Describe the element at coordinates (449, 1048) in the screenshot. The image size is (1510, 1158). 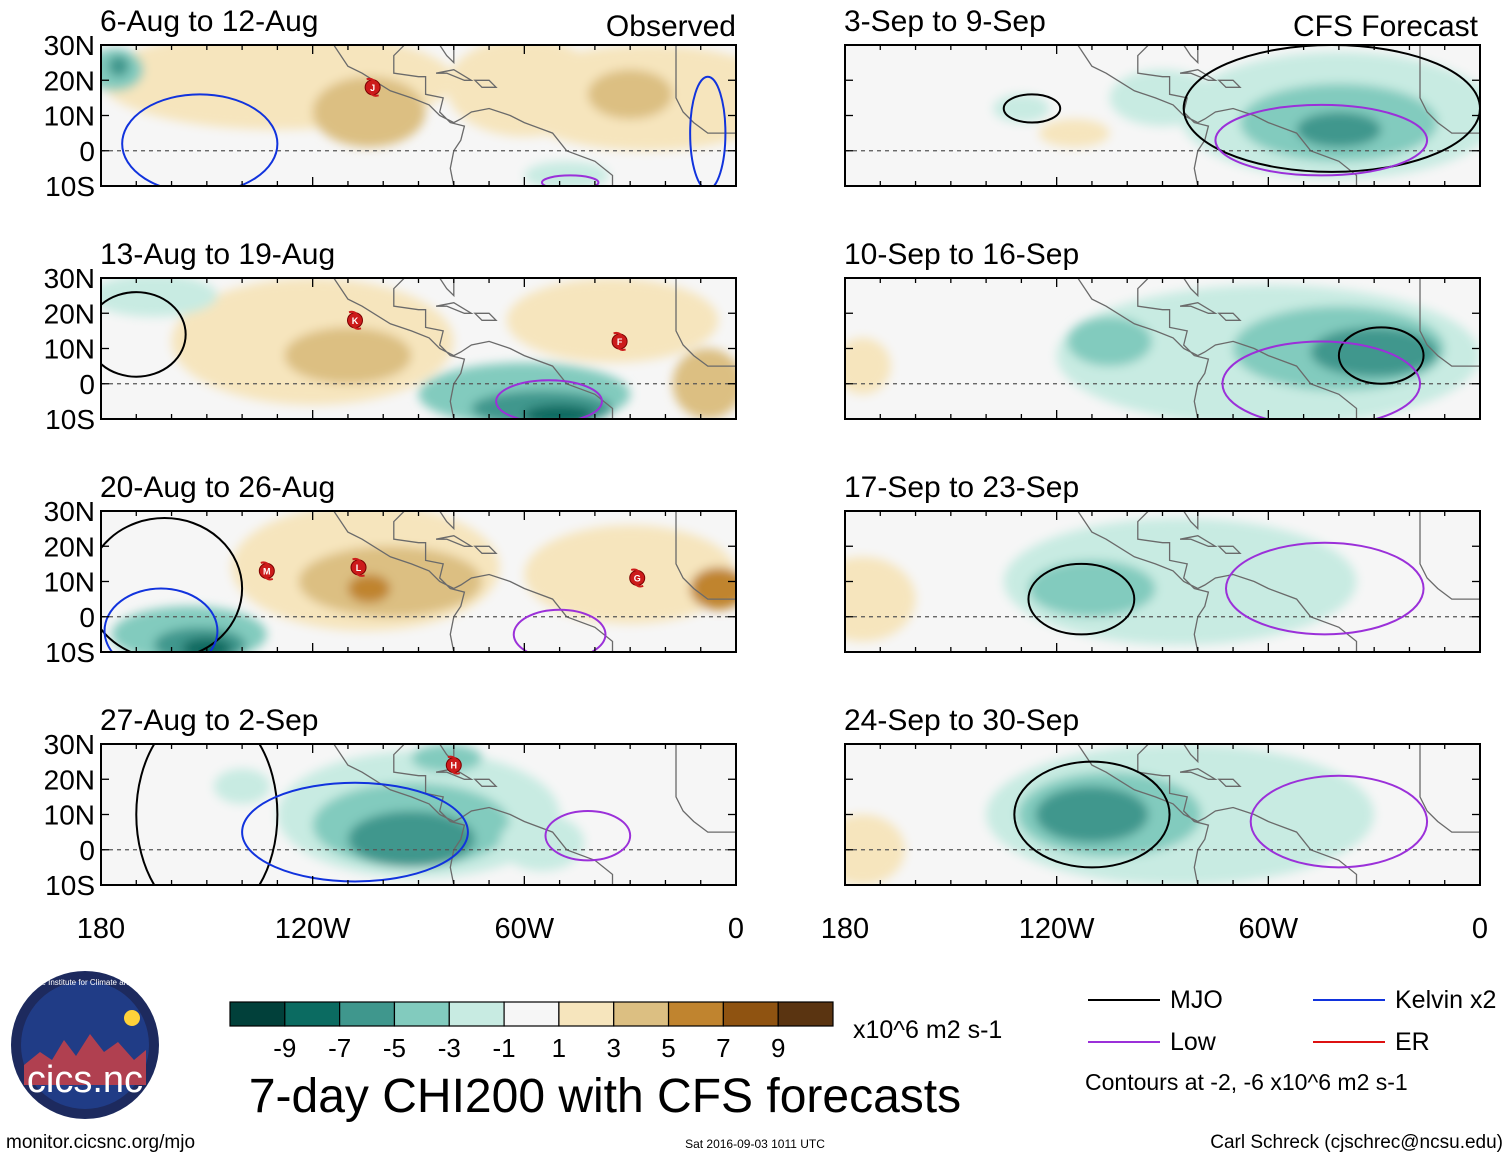
I see `colorbar-label: -3` at that location.